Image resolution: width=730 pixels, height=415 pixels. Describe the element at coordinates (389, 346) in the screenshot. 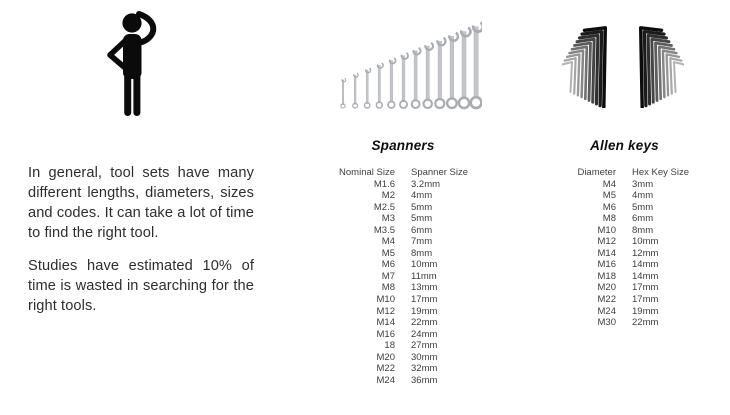

I see `table-cell: 18` at that location.